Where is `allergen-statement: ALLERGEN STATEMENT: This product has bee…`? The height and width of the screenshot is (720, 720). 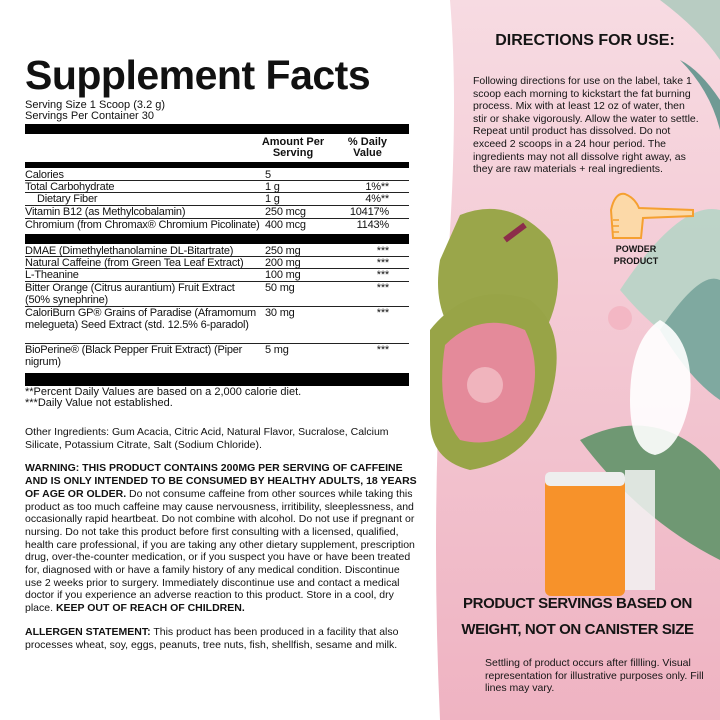 allergen-statement: ALLERGEN STATEMENT: This product has bee… is located at coordinates (221, 638).